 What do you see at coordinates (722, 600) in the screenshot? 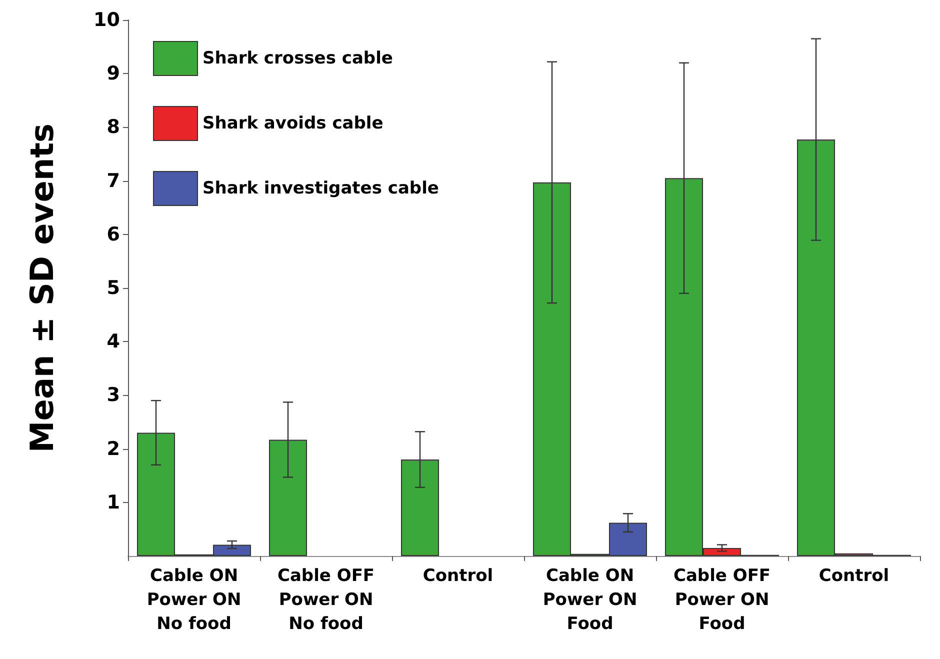
I see `x-tick-label: Cable OFF Power ON Food` at bounding box center [722, 600].